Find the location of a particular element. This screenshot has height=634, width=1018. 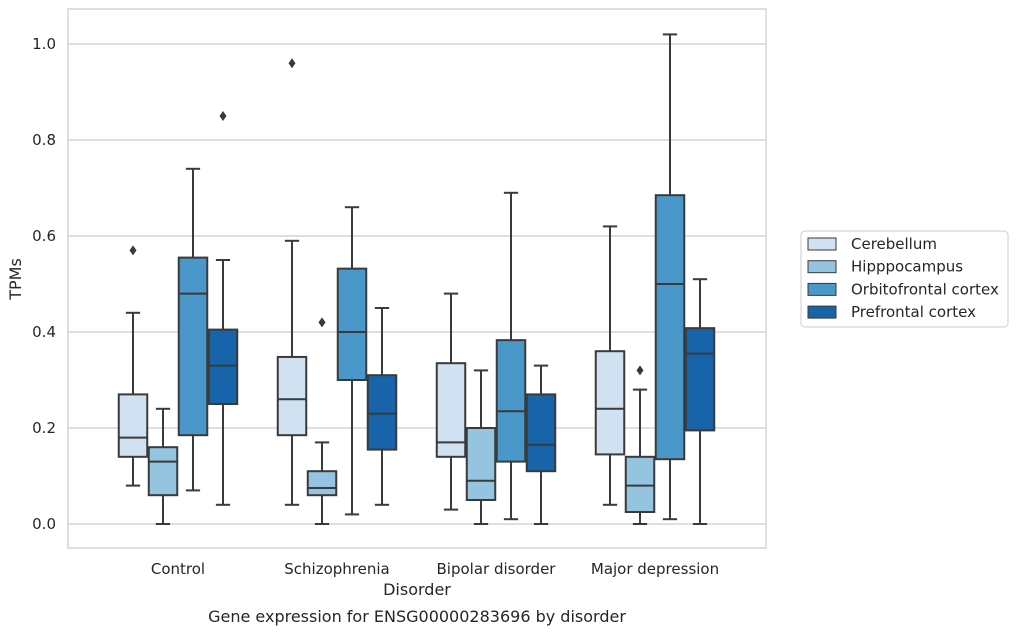

legend-label: Prefrontal cortex is located at coordinates (913, 312).